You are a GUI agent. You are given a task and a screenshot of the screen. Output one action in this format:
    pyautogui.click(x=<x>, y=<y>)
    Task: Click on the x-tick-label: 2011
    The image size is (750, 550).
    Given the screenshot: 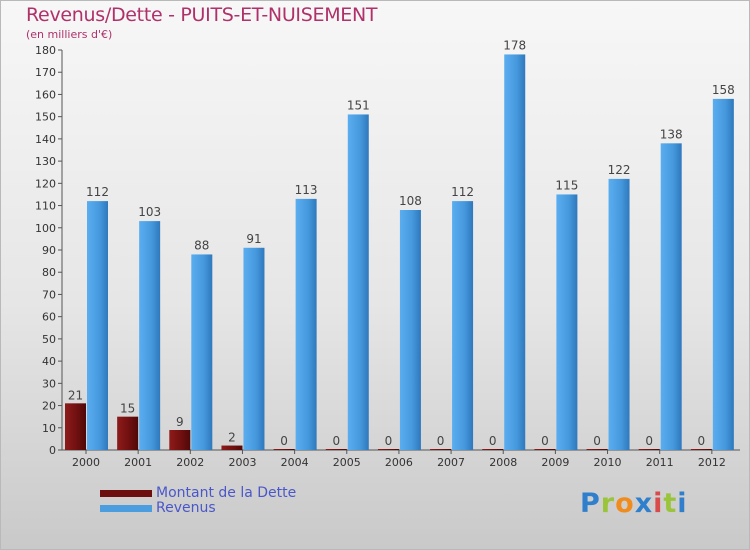 What is the action you would take?
    pyautogui.click(x=660, y=462)
    